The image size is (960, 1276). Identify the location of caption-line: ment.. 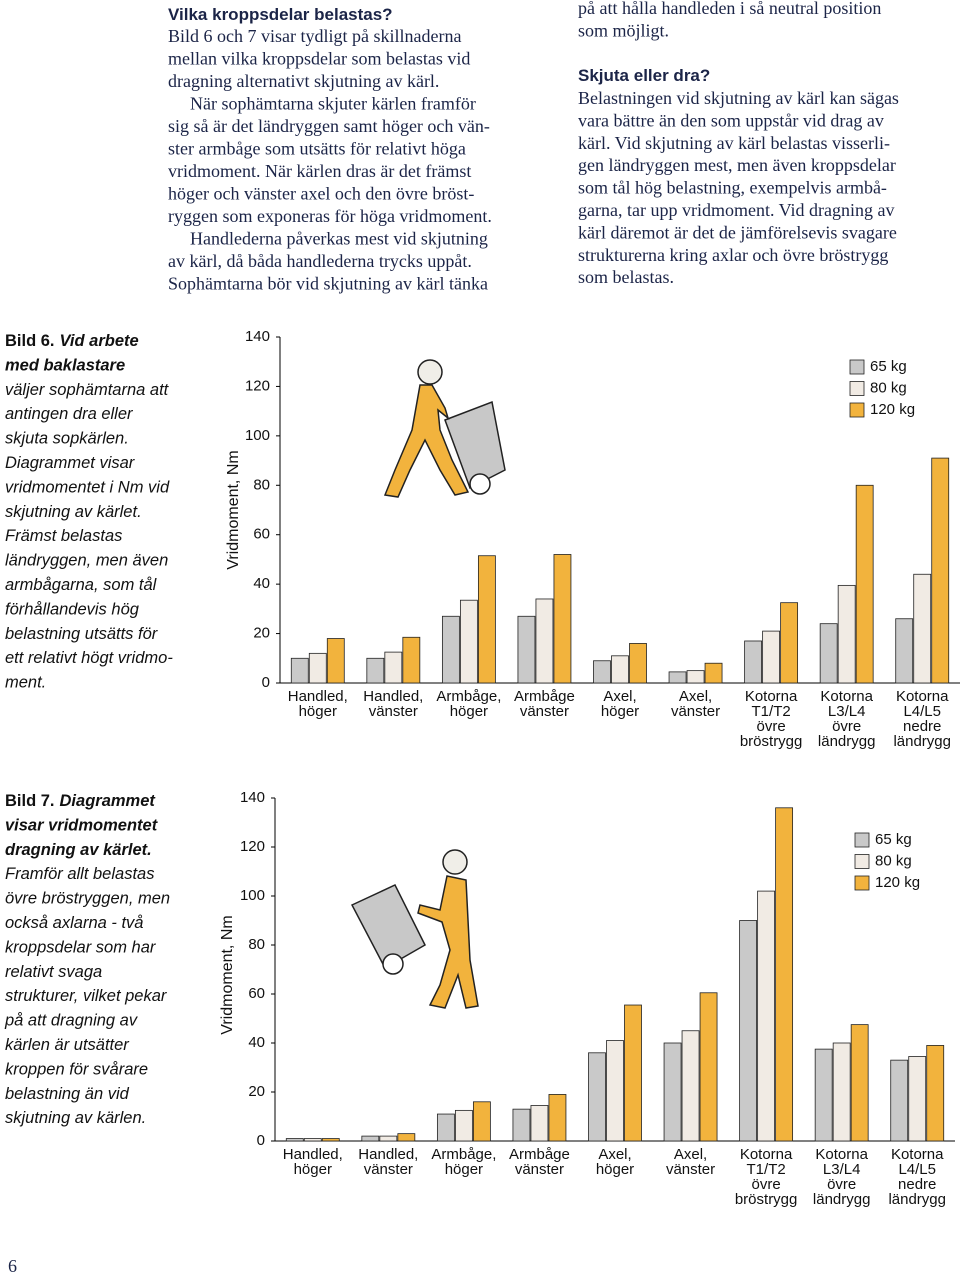
(25, 683).